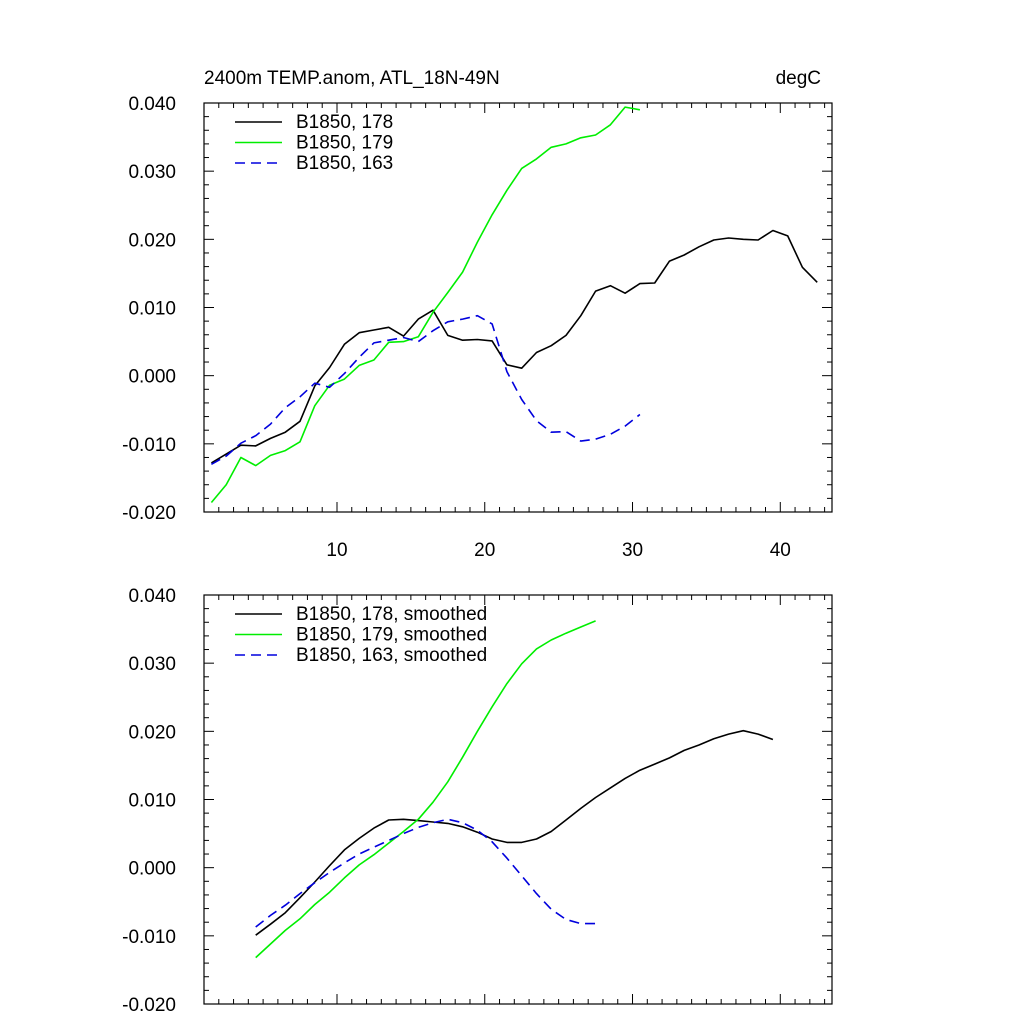 This screenshot has height=1024, width=1024. I want to click on bottom-y-tick-label: 0.010, so click(152, 801).